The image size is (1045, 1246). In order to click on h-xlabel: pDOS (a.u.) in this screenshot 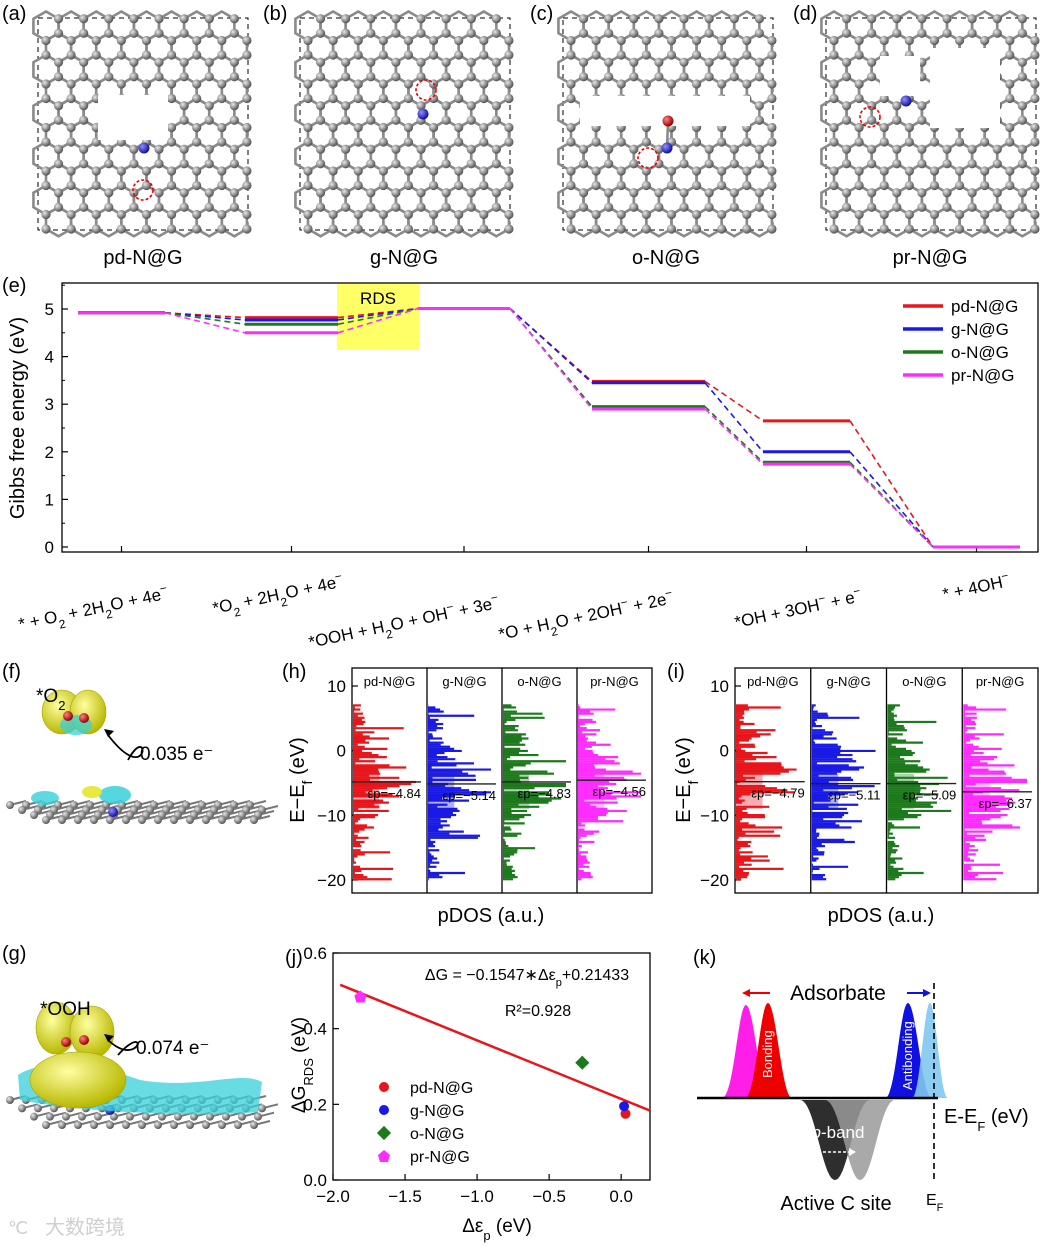, I will do `click(491, 916)`.